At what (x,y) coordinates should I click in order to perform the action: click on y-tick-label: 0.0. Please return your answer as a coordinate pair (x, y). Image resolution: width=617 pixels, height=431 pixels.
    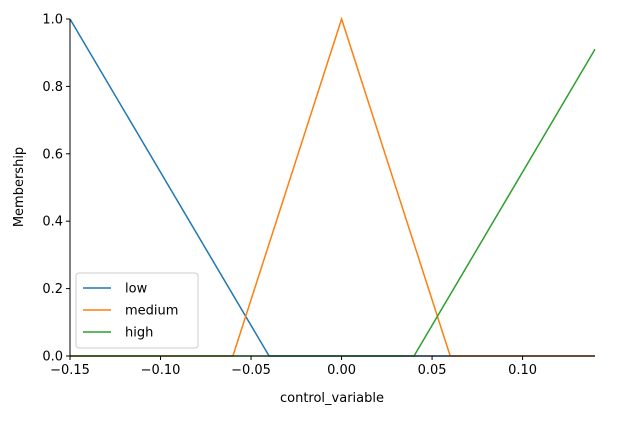
    Looking at the image, I should click on (52, 357).